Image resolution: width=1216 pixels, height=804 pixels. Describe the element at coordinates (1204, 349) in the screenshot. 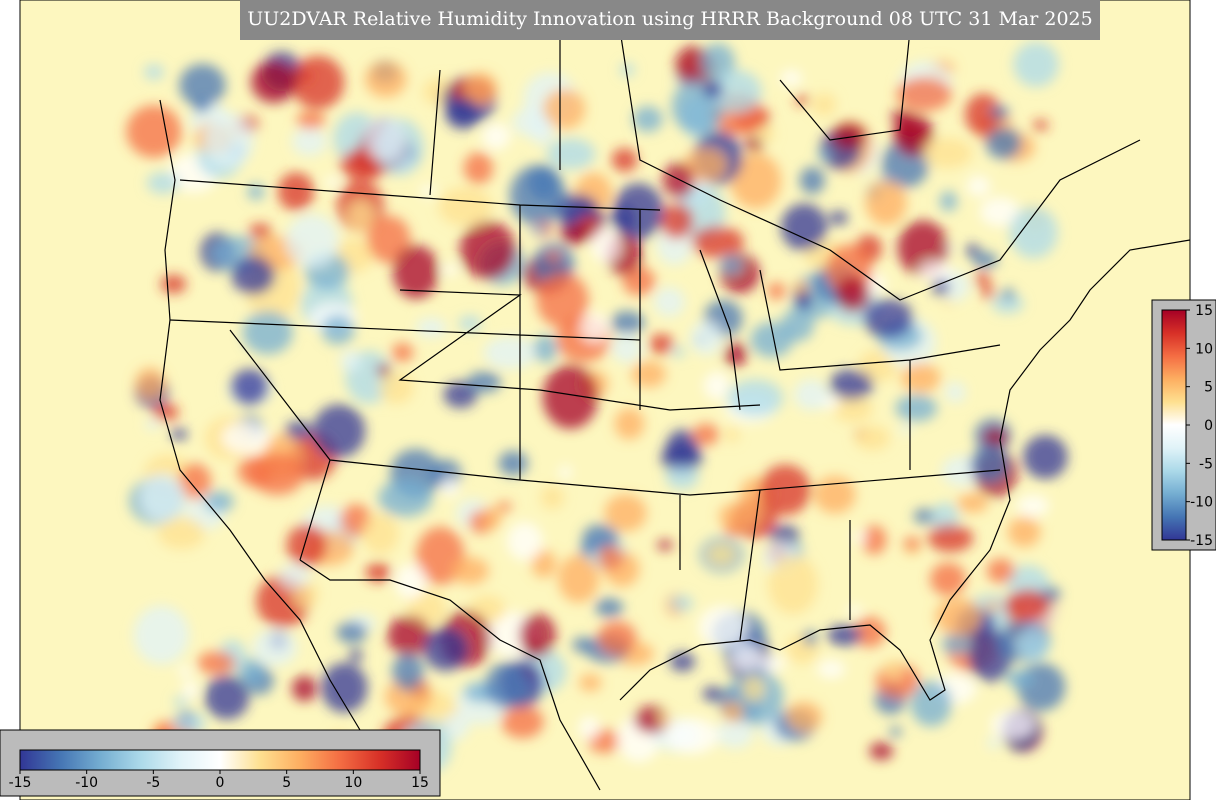

I see `tick-label: 10` at that location.